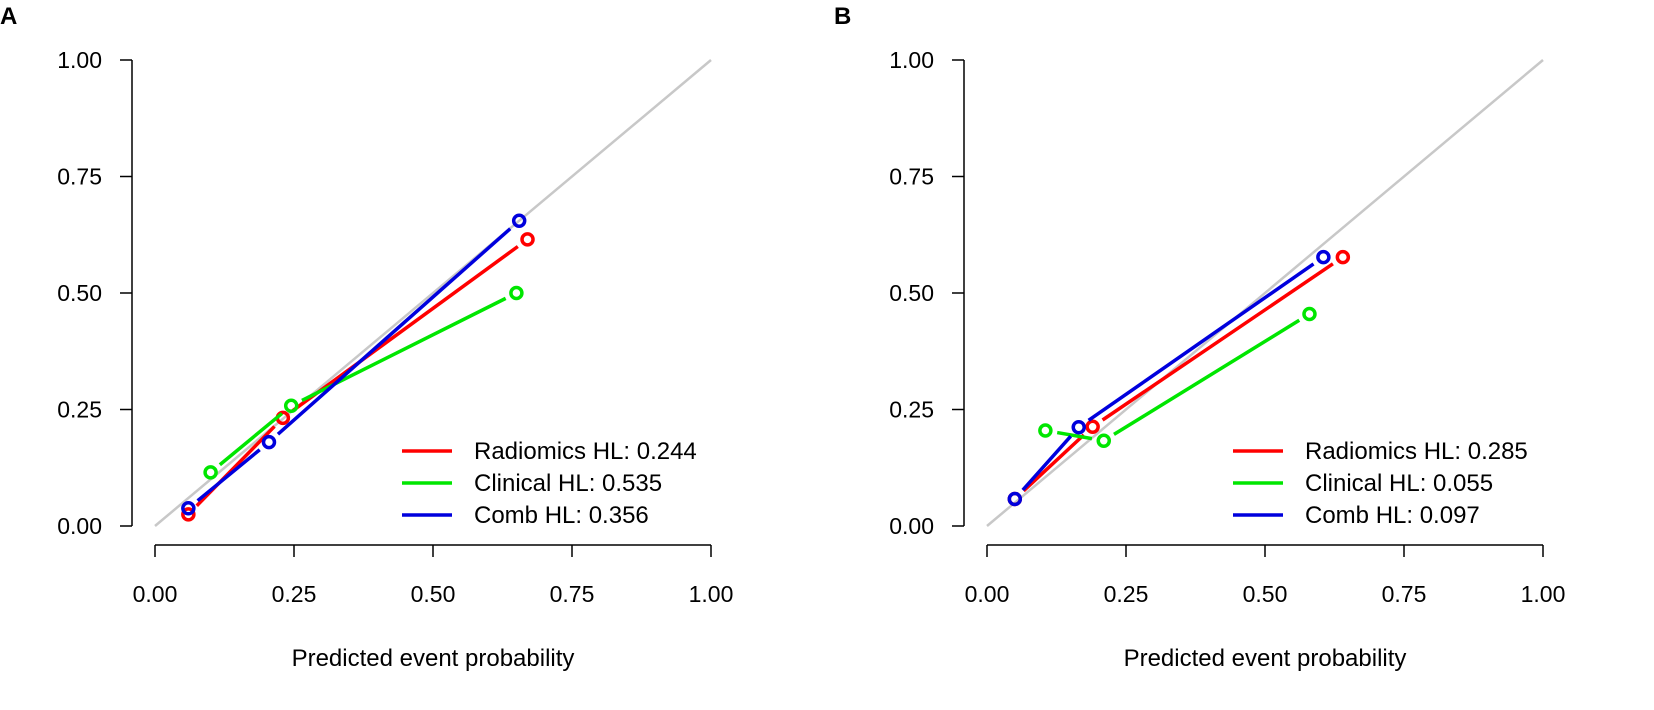 The width and height of the screenshot is (1654, 710). I want to click on panel-label: B, so click(842, 16).